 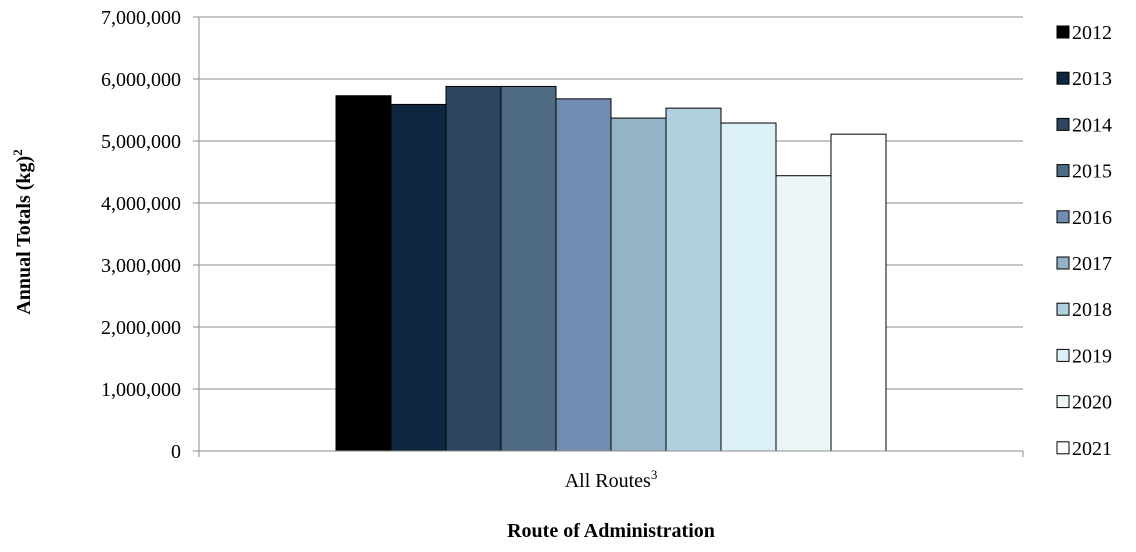 I want to click on x-axis-category-labels: All Routes3, so click(x=611, y=479).